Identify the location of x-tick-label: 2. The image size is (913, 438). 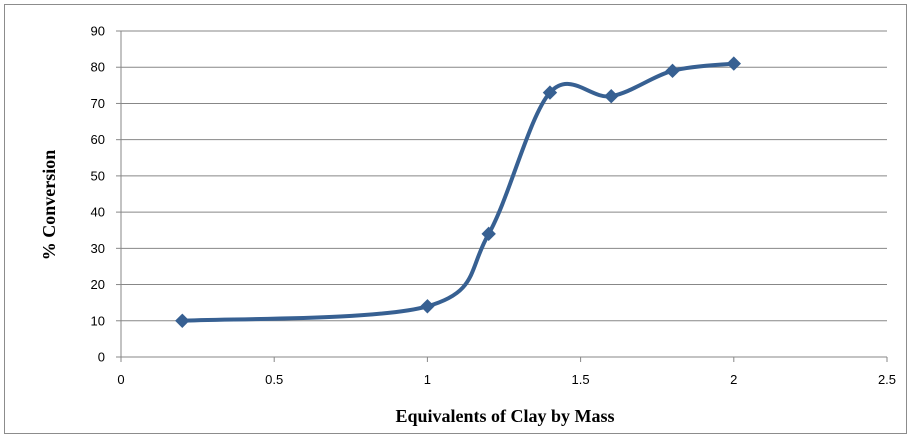
(733, 379).